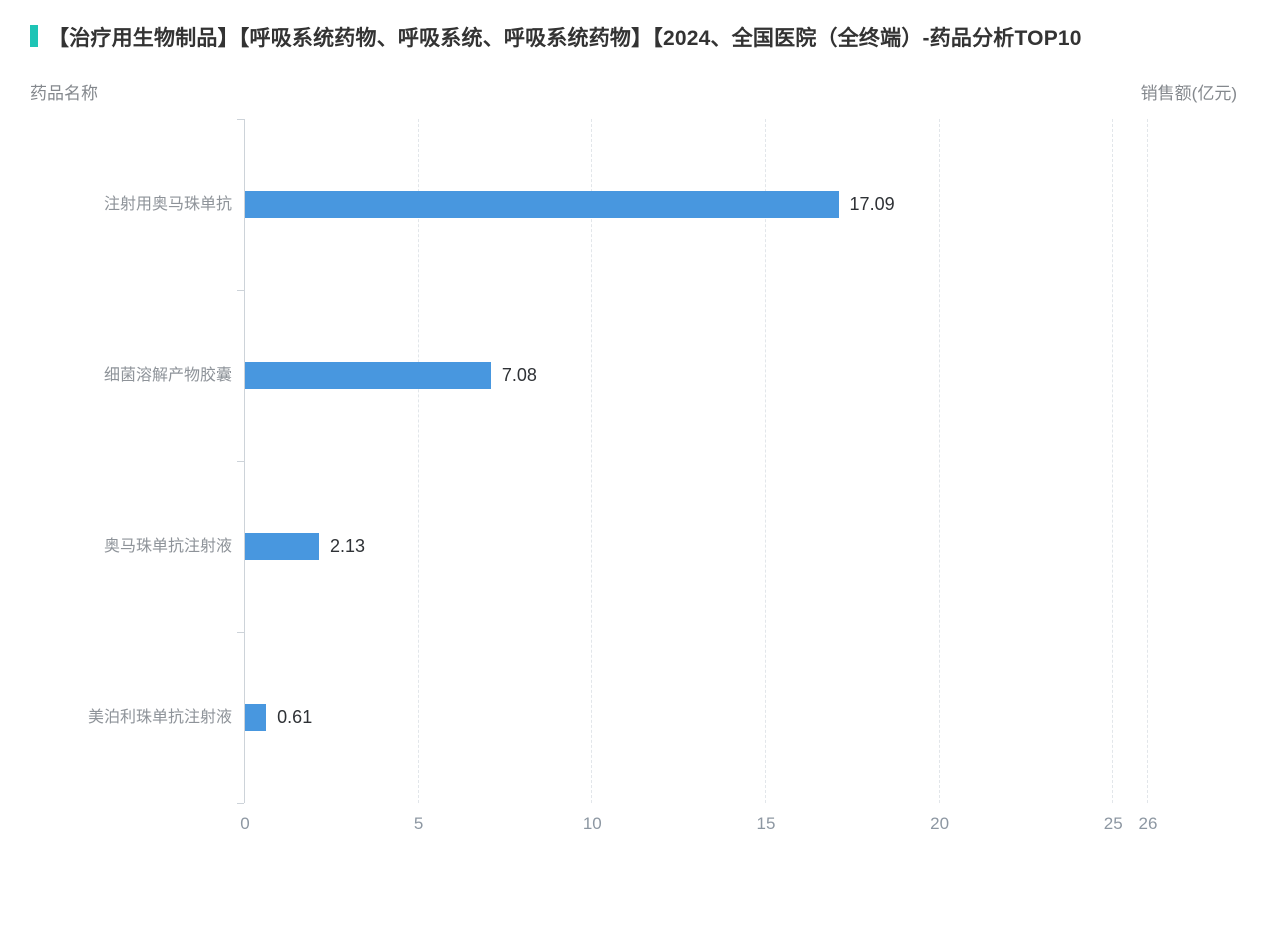 Image resolution: width=1267 pixels, height=930 pixels. Describe the element at coordinates (592, 823) in the screenshot. I see `x-tick-label: 10` at that location.